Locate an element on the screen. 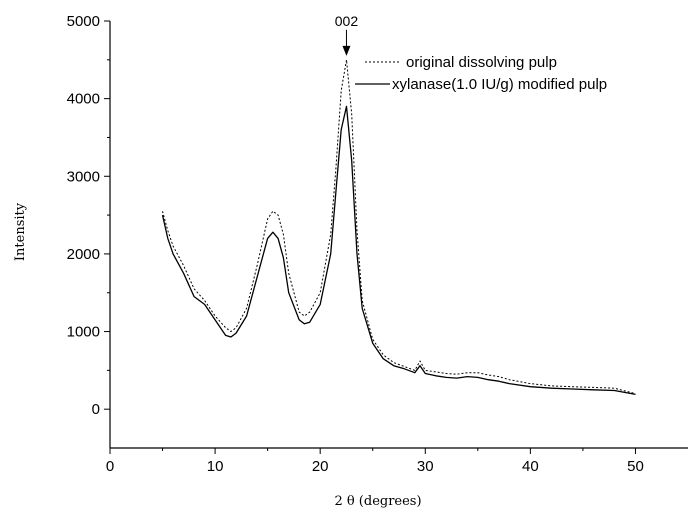 The height and width of the screenshot is (510, 692). x-ticks: 0 10 20 30 40 50 is located at coordinates (375, 461).